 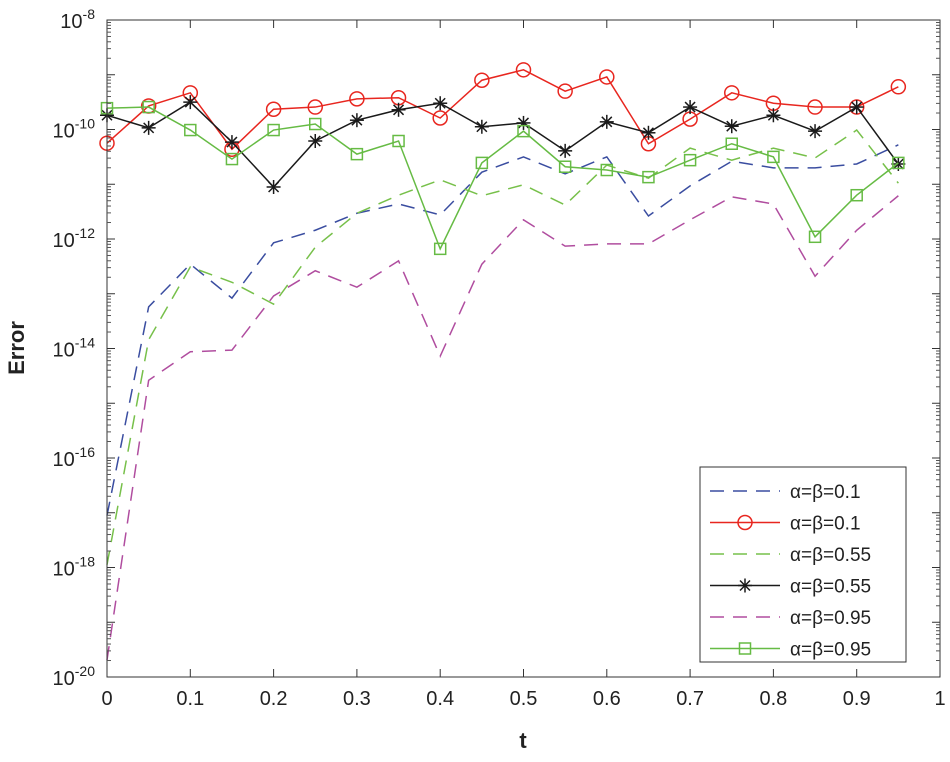 What do you see at coordinates (523, 740) in the screenshot?
I see `x-axis-label: t` at bounding box center [523, 740].